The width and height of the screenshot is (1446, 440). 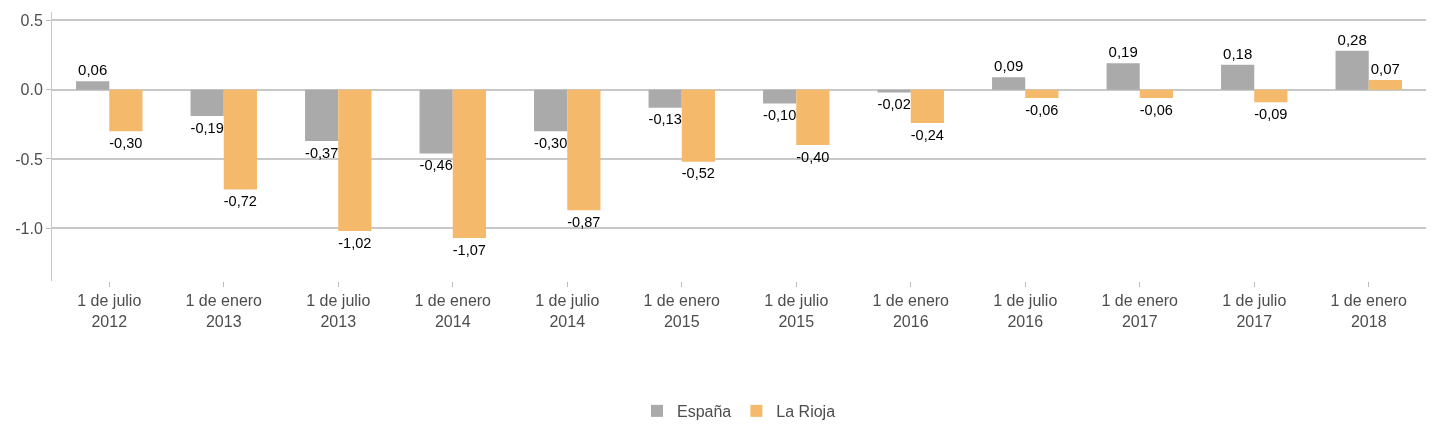 What do you see at coordinates (1009, 66) in the screenshot?
I see `data-label: 0,09` at bounding box center [1009, 66].